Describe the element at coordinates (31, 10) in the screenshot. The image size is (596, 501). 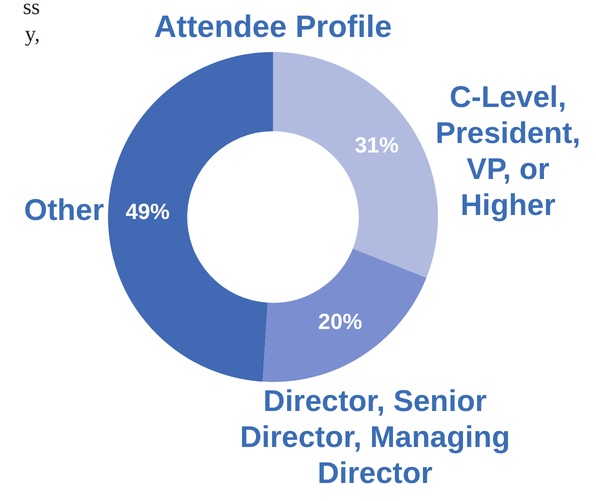
I see `text: ss` at that location.